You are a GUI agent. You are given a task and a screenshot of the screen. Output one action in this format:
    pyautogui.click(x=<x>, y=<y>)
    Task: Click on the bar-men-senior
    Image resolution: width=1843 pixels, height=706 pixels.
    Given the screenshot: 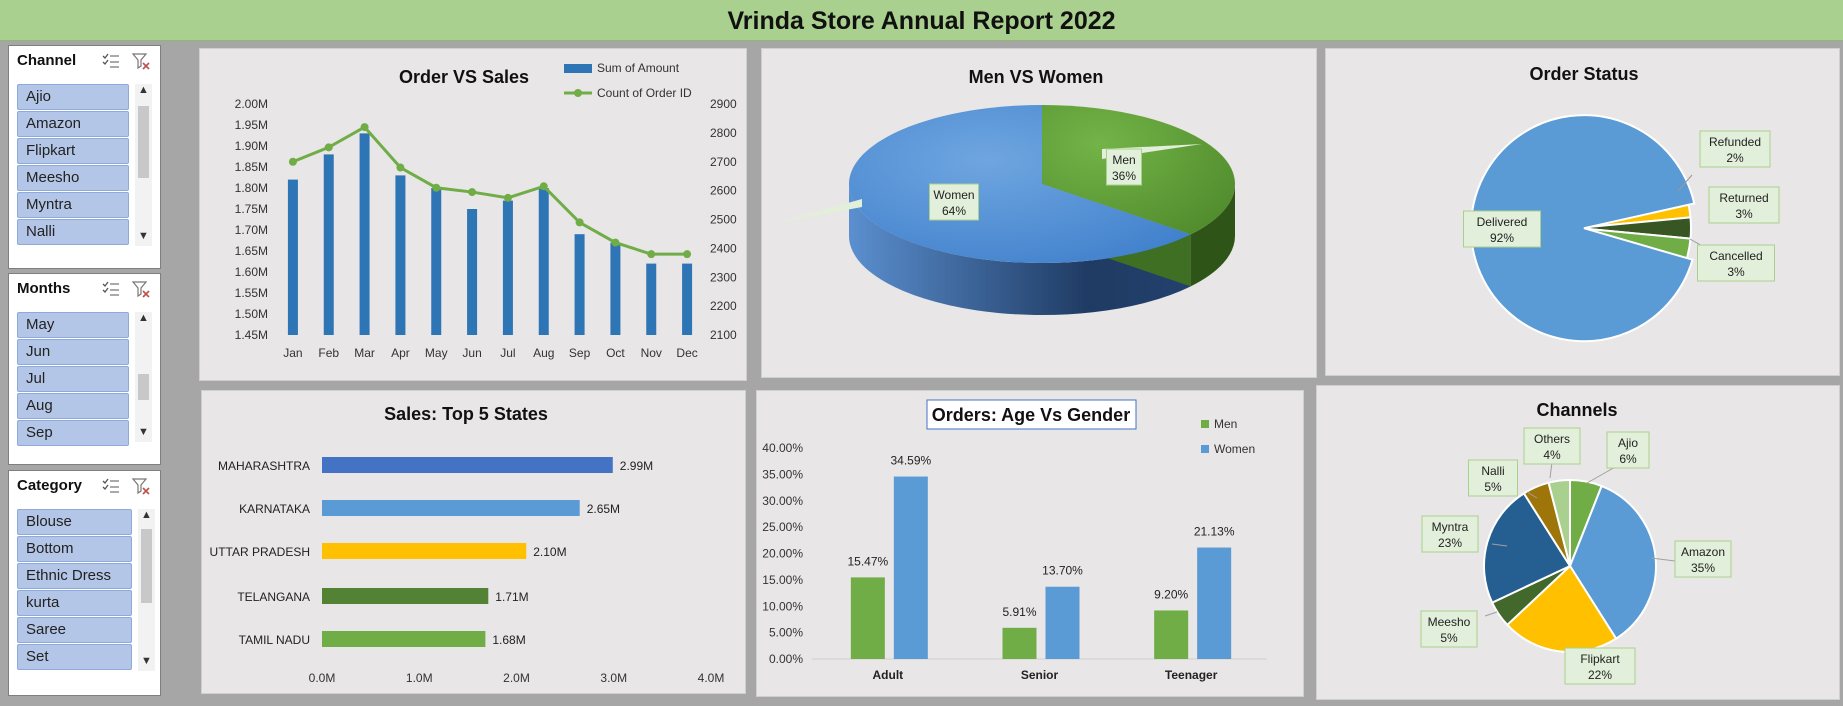 What is the action you would take?
    pyautogui.click(x=1019, y=643)
    